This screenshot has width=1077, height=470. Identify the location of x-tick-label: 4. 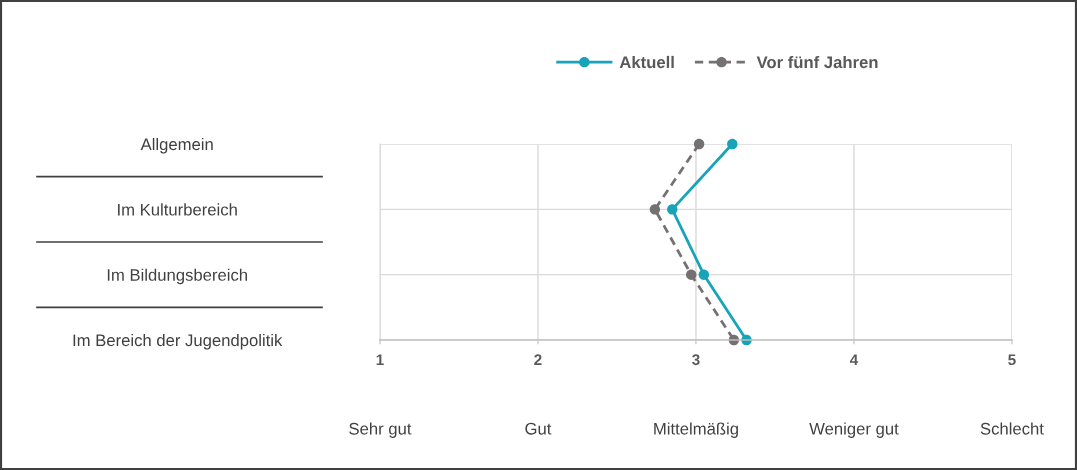
(854, 359).